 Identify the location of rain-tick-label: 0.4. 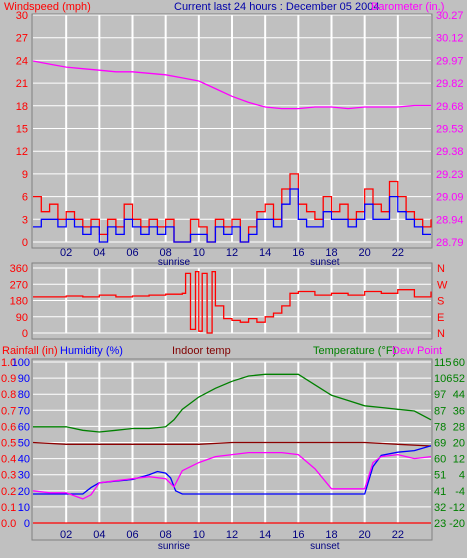
(8, 460).